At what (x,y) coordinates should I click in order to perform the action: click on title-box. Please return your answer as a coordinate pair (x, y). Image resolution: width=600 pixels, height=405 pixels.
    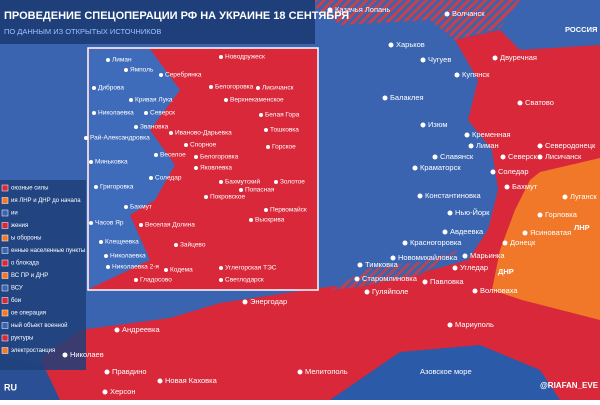
    Looking at the image, I should click on (157, 22).